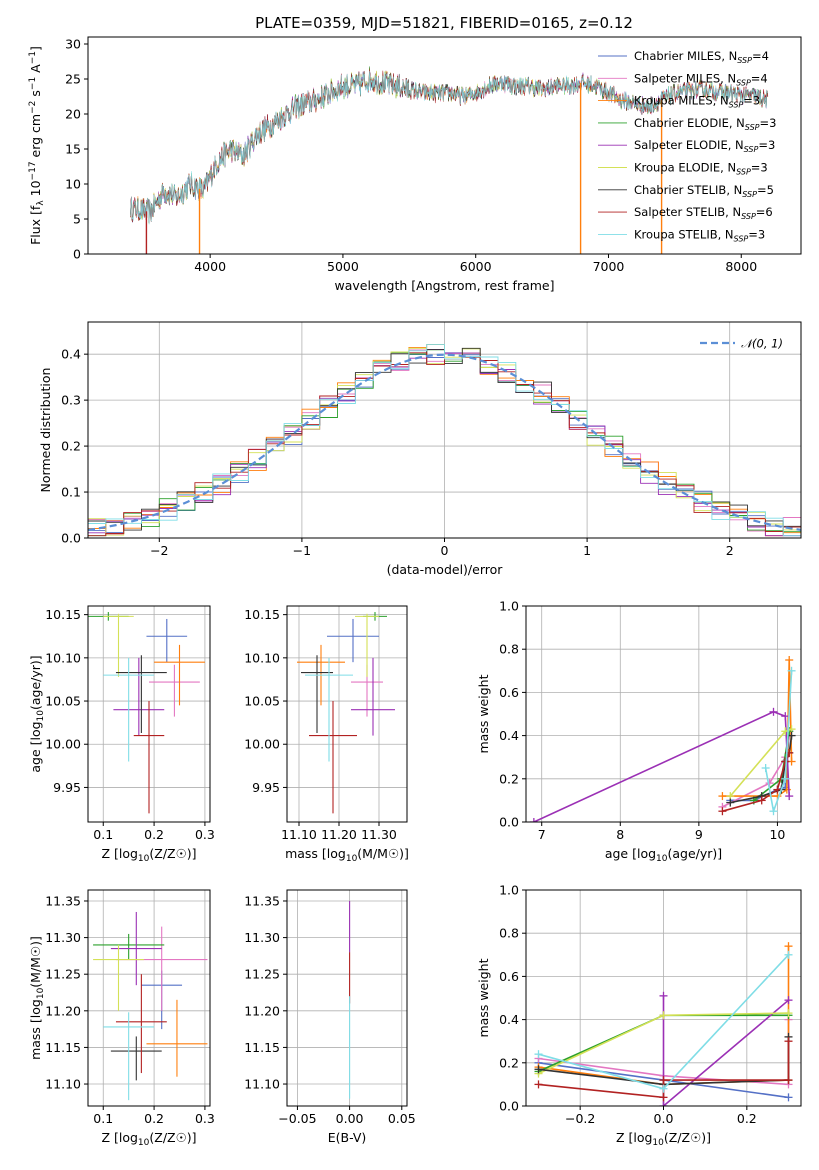  Describe the element at coordinates (35, 123) in the screenshot. I see `label-part: cm` at that location.